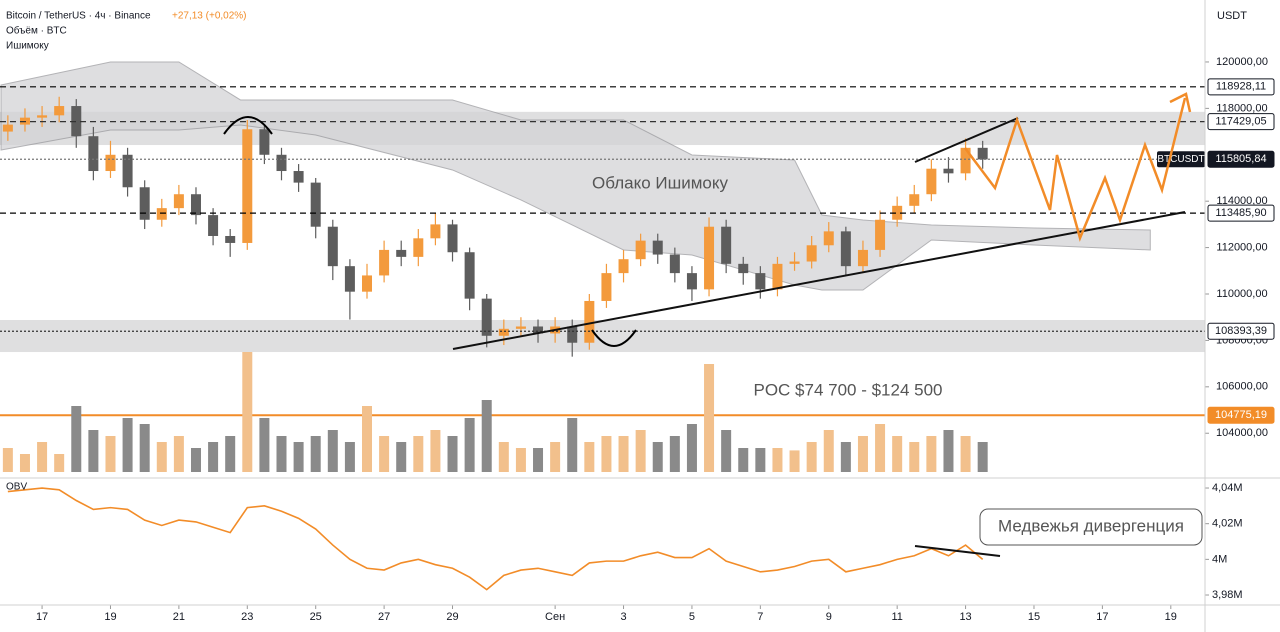  What do you see at coordinates (847, 389) in the screenshot?
I see `poc-label: POC $74 700 - $124 500` at bounding box center [847, 389].